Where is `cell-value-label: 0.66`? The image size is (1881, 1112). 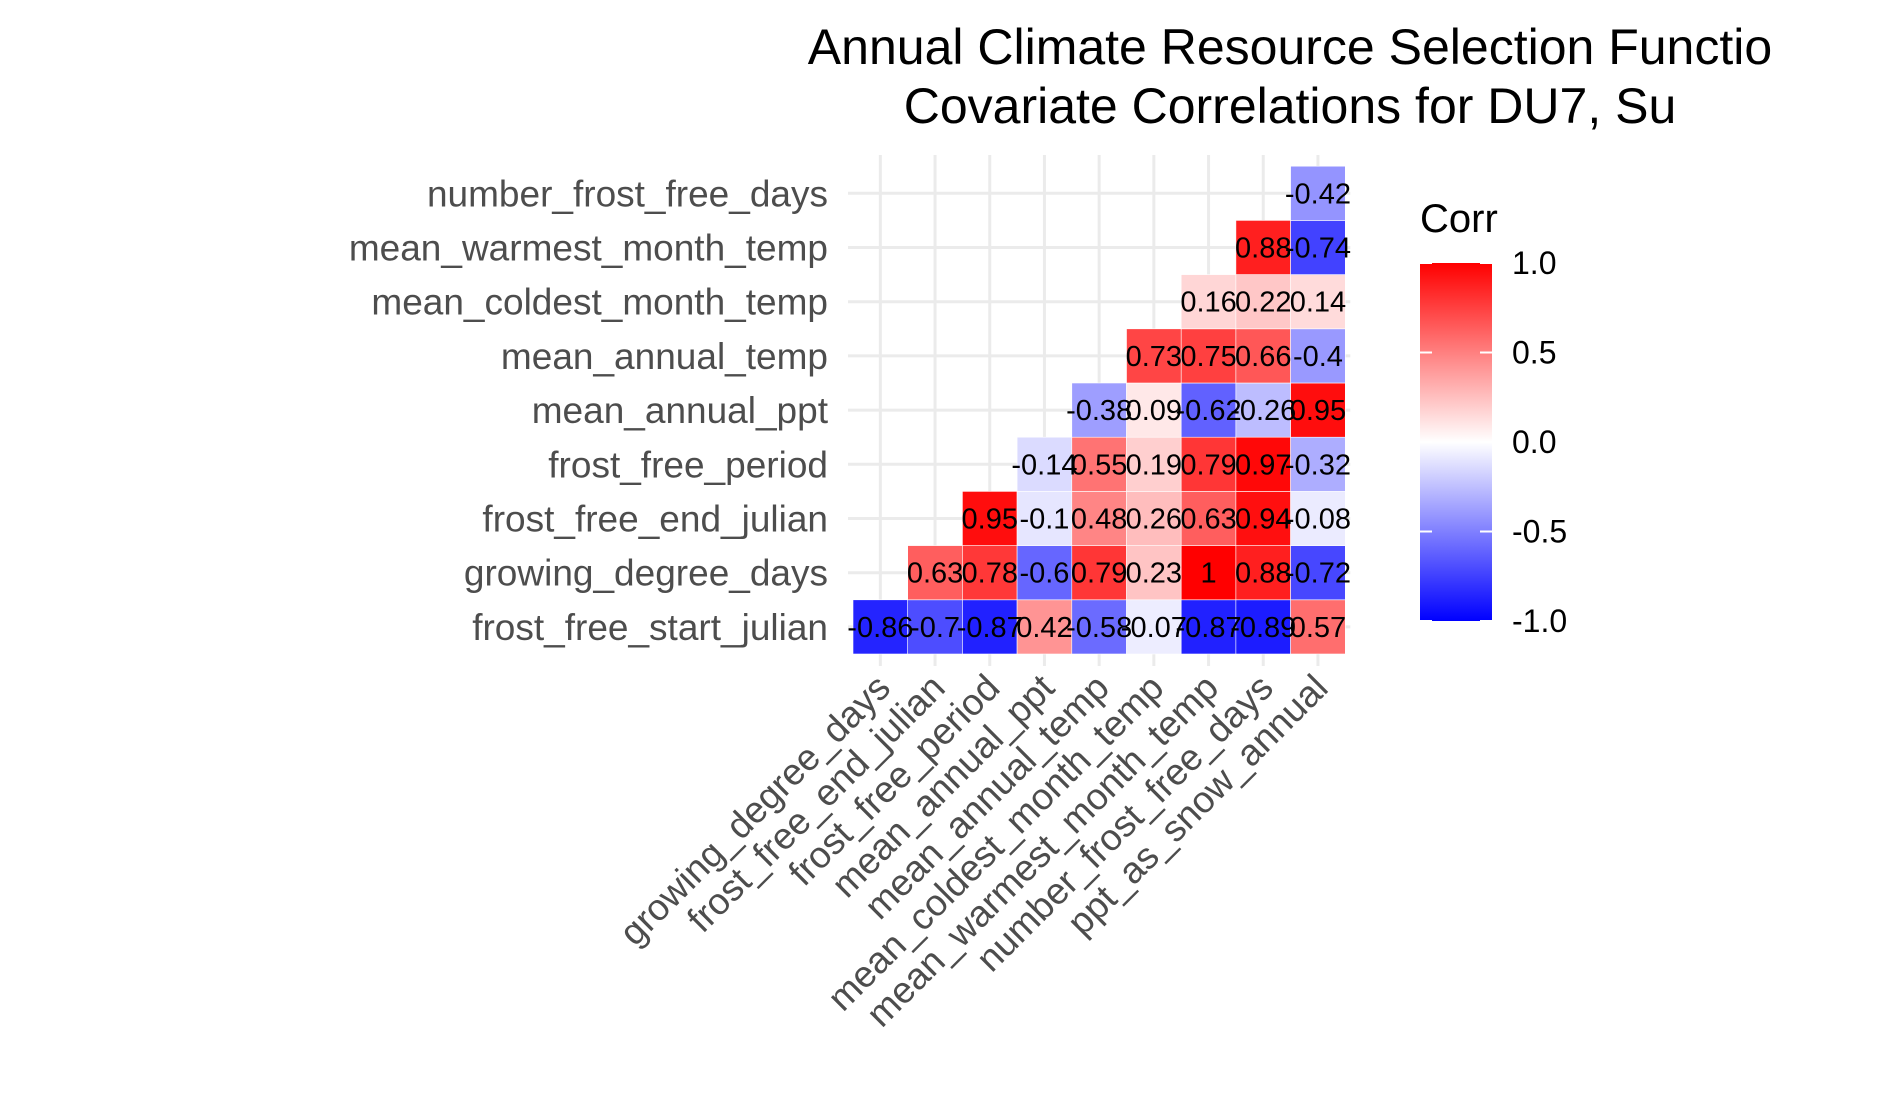 cell-value-label: 0.66 is located at coordinates (1263, 357).